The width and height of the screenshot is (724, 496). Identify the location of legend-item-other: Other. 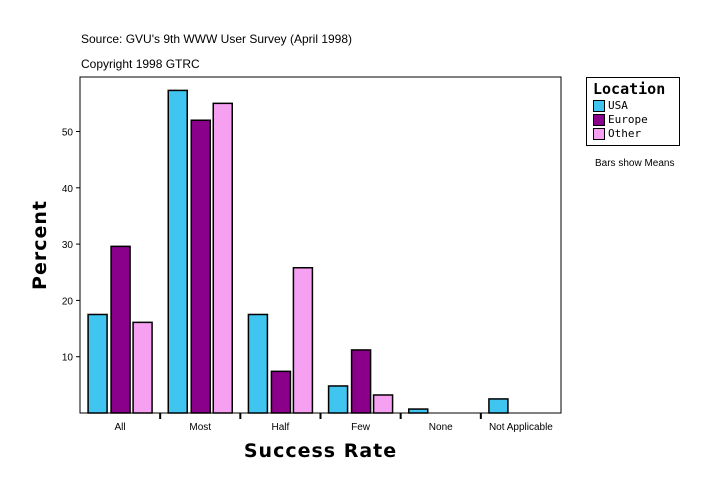
(617, 133).